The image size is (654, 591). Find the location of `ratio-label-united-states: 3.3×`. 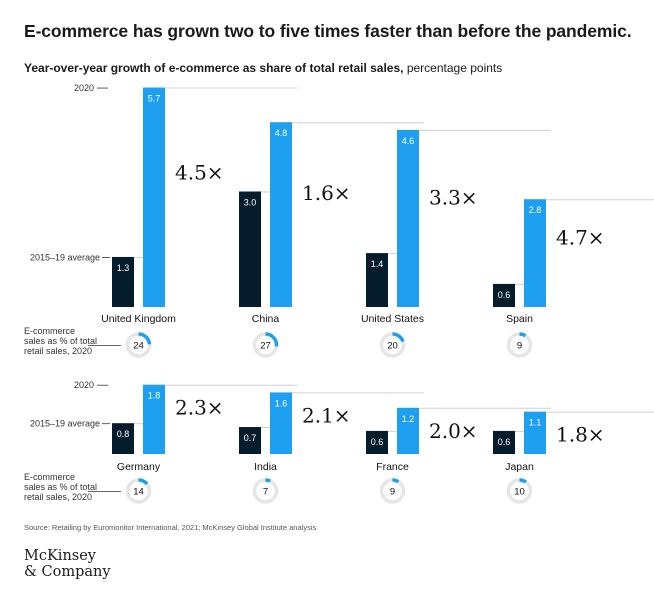

ratio-label-united-states: 3.3× is located at coordinates (453, 197).